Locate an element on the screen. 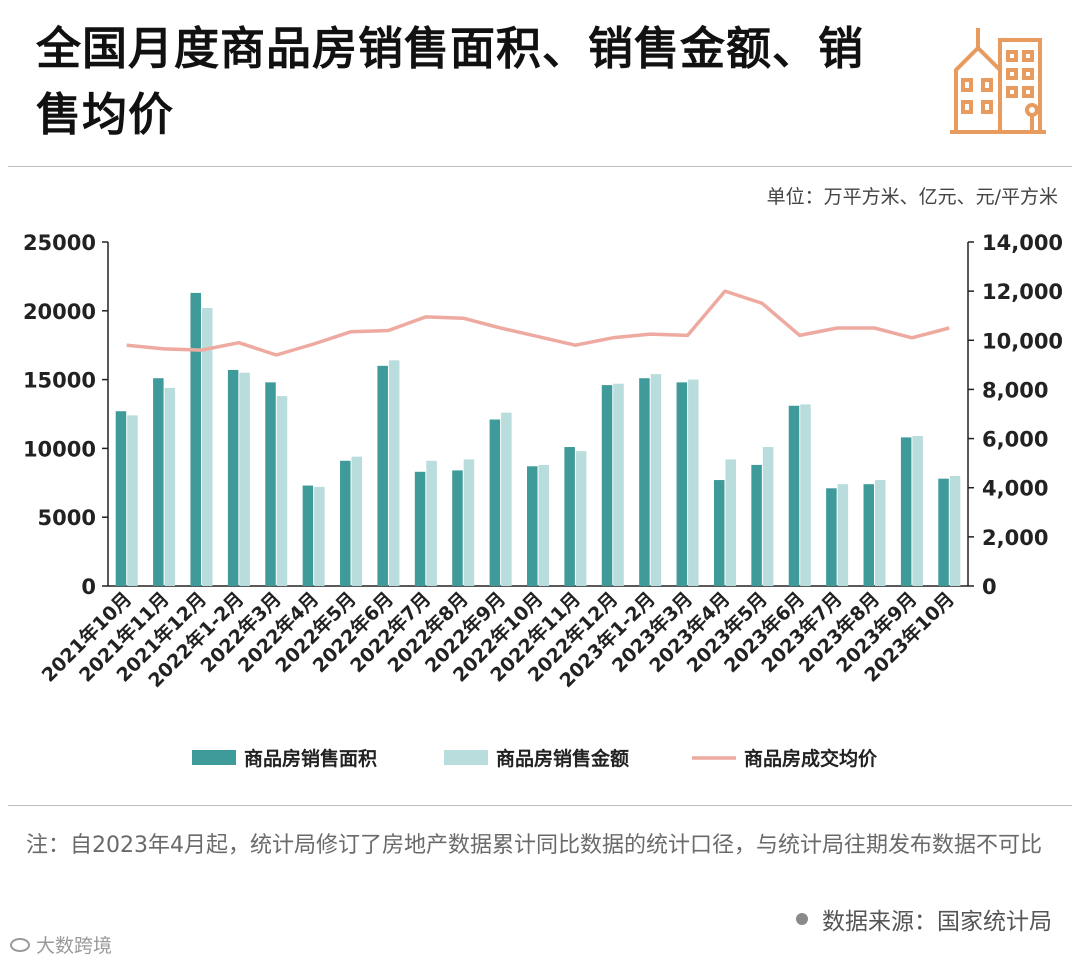  right-tick-label: 2,000 is located at coordinates (1015, 538).